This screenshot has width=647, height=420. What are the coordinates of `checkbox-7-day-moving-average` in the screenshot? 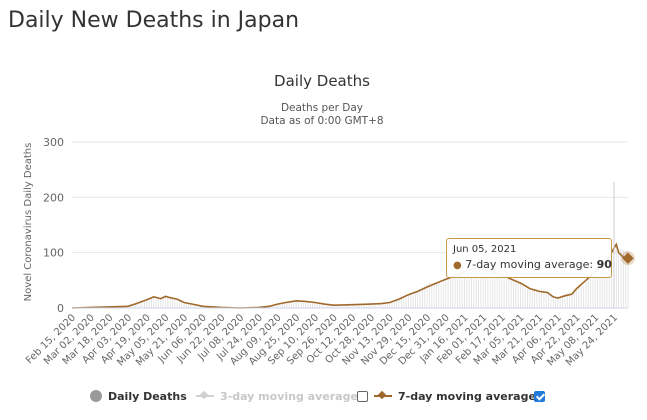 It's located at (539, 396).